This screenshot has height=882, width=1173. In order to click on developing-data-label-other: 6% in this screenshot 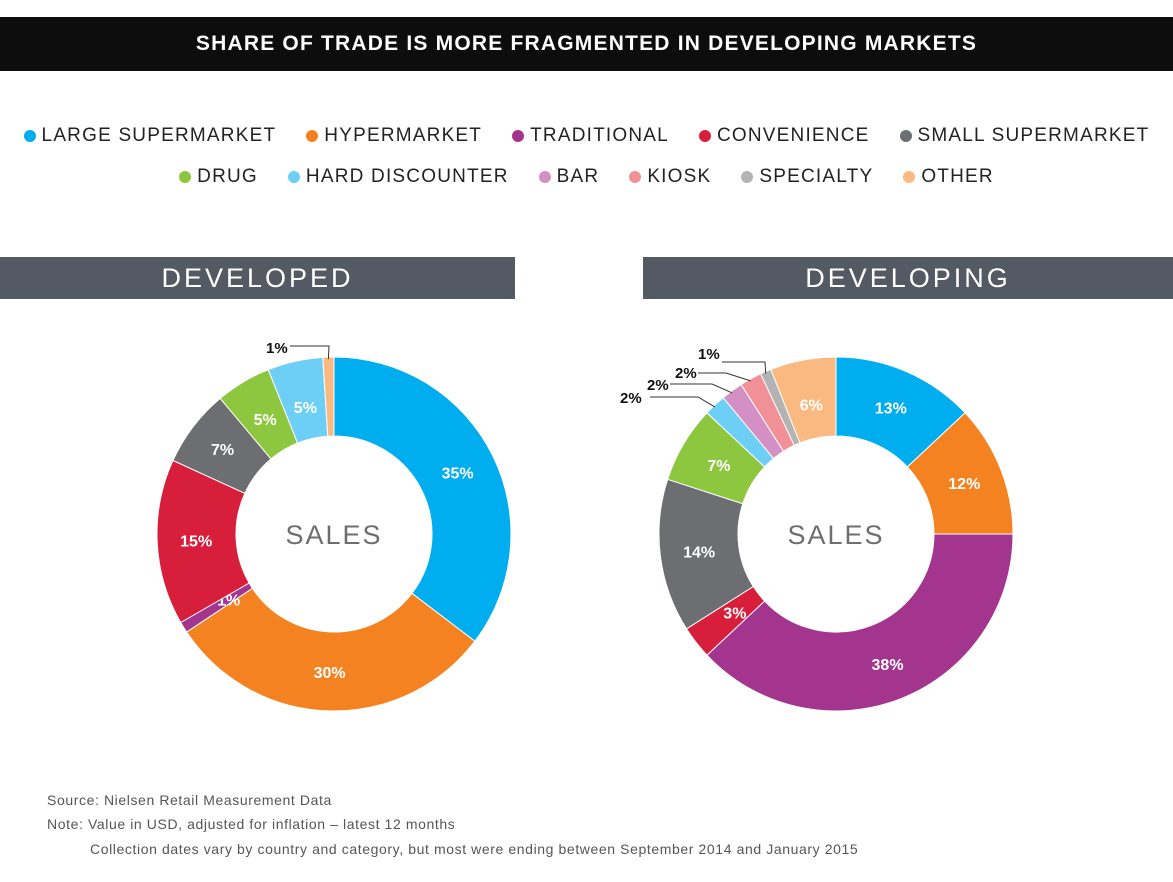, I will do `click(811, 405)`.